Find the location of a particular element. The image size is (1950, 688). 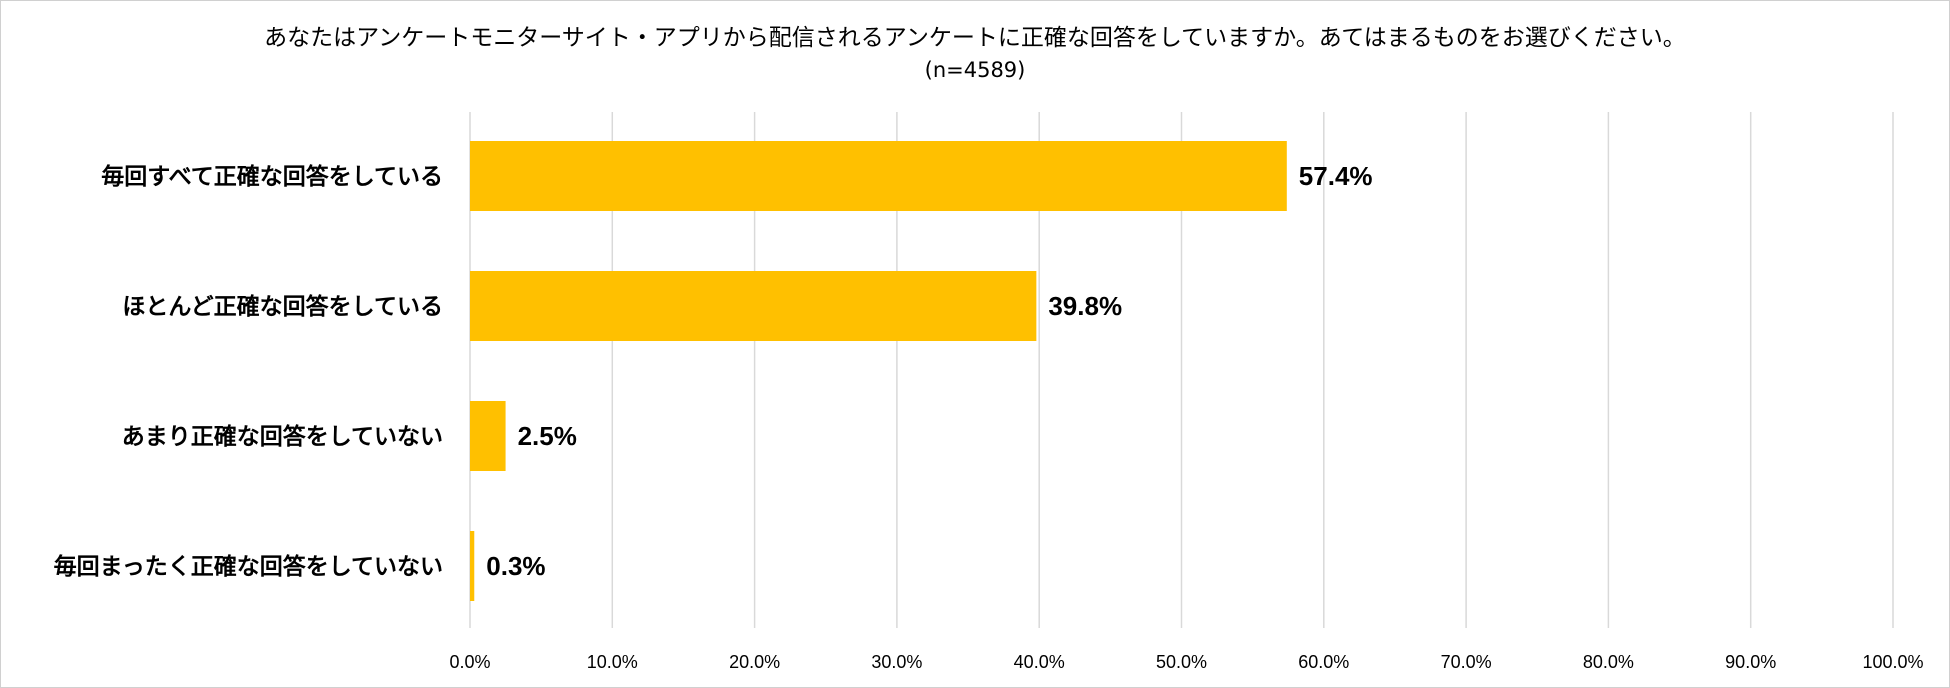

x-tick-label: 10.0% is located at coordinates (612, 662).